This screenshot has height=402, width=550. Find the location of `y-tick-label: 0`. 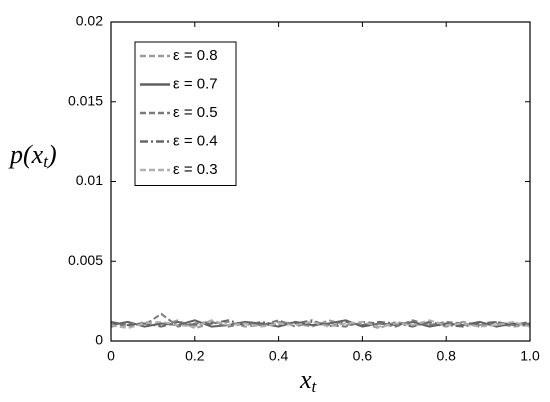

y-tick-label: 0 is located at coordinates (99, 340).